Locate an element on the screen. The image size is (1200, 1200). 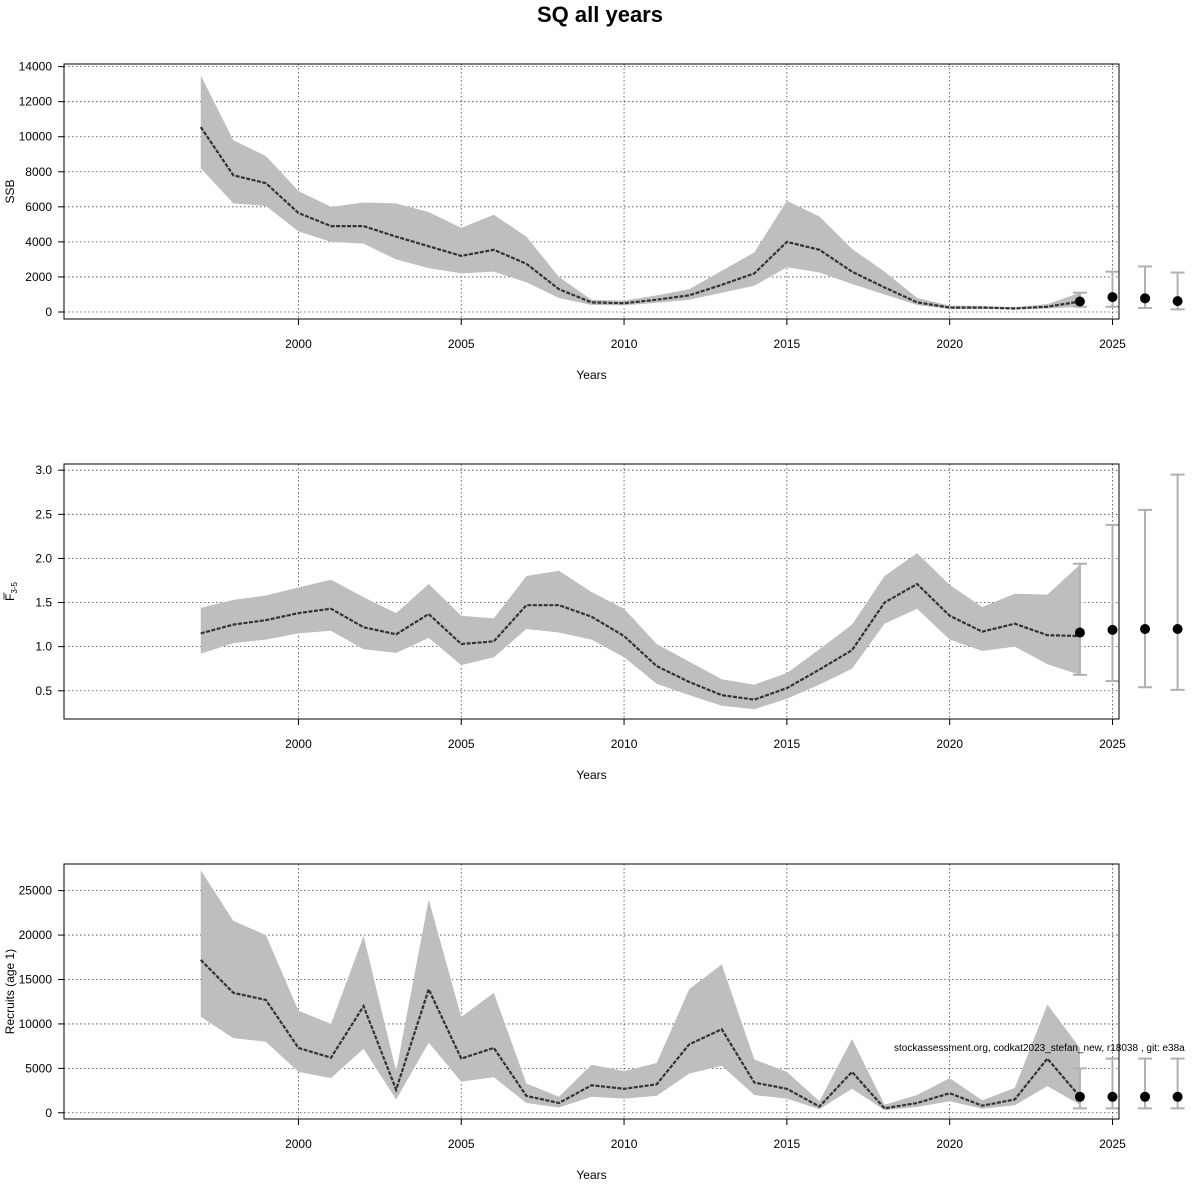
y-axis-label: SSB is located at coordinates (10, 191).